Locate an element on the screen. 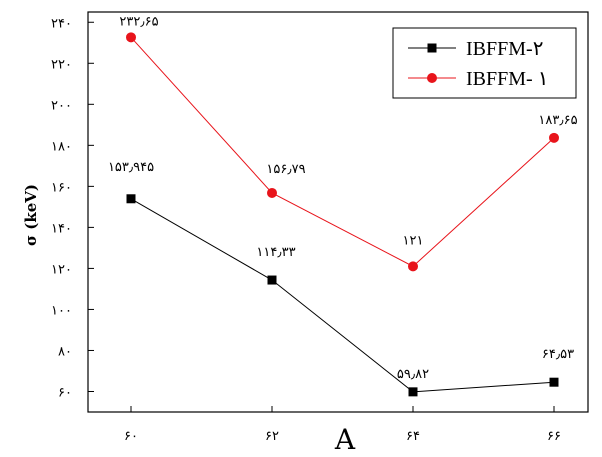 The image size is (602, 457). y-axis: ۶۰ ۸۰ ۱۰۰ ۱۲۰ ۱۴۰ ۱۶۰ ۱۸۰ ۲۰۰ ۲۲۰ ۲۴۰ is located at coordinates (72, 208).